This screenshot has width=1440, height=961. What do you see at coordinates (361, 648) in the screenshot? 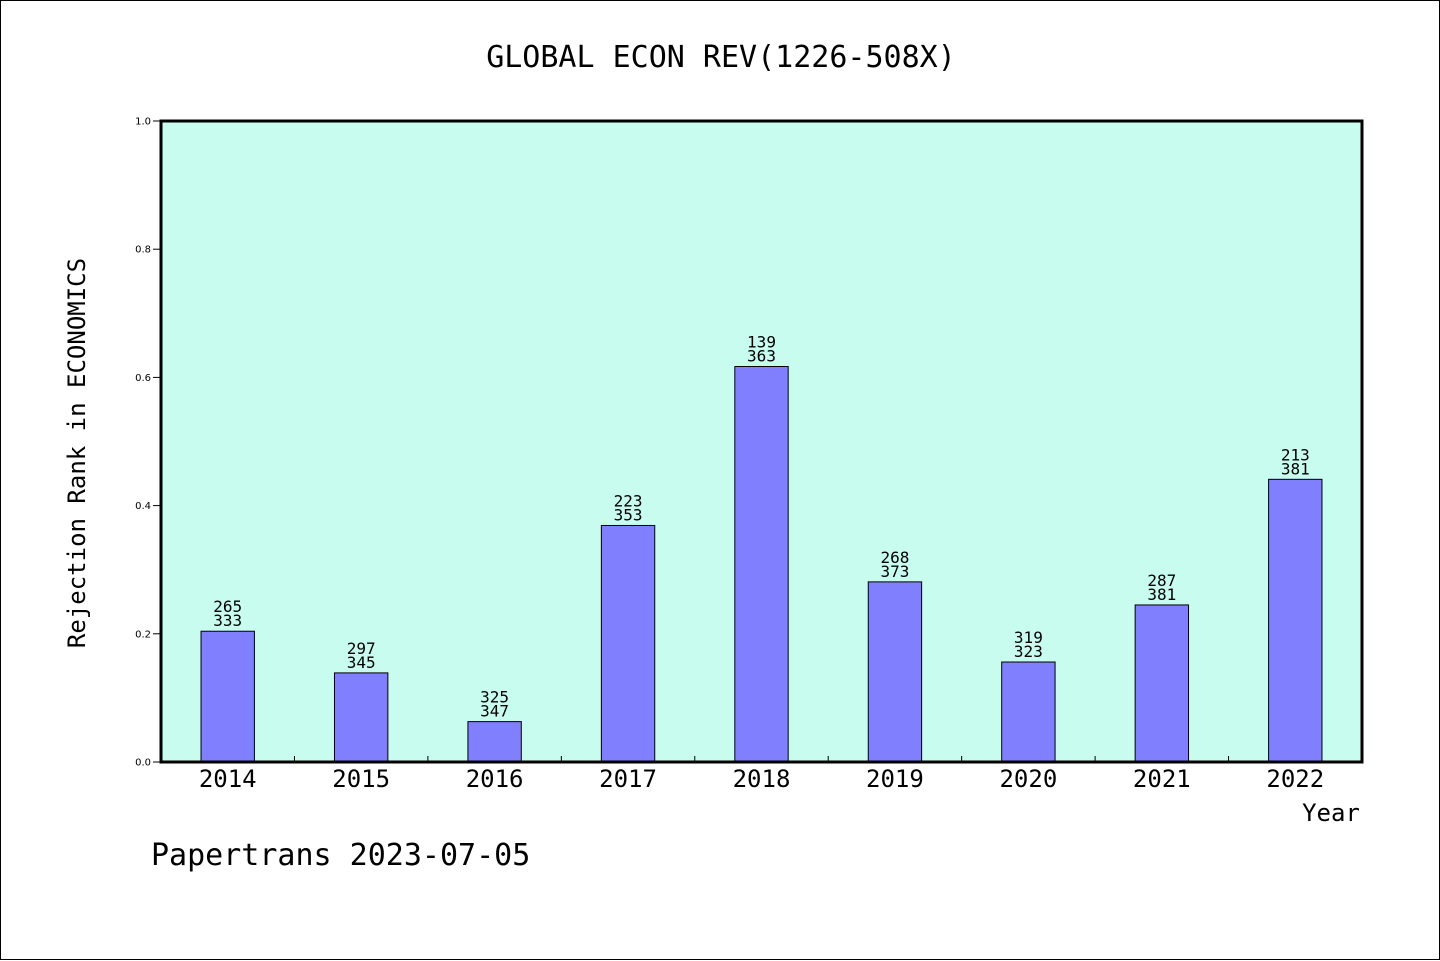
I see `bar-label-top: 297` at bounding box center [361, 648].